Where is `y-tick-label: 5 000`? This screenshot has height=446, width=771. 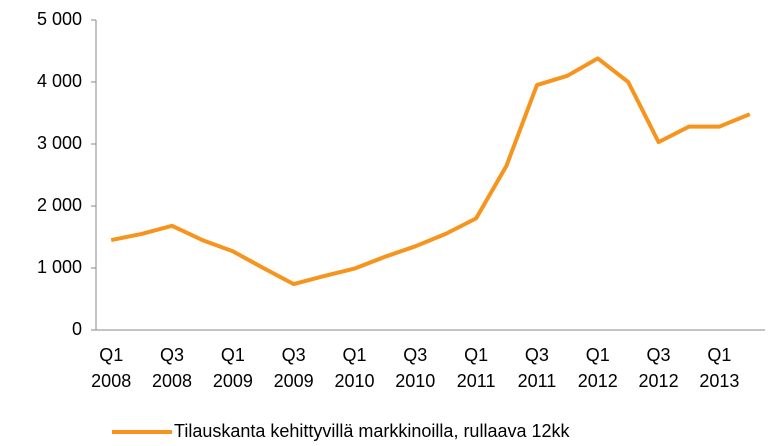
y-tick-label: 5 000 is located at coordinates (59, 19).